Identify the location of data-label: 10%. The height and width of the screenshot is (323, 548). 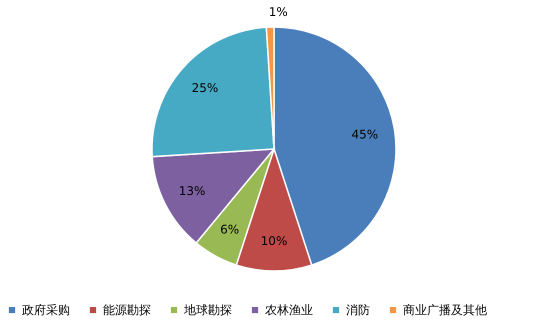
(274, 241).